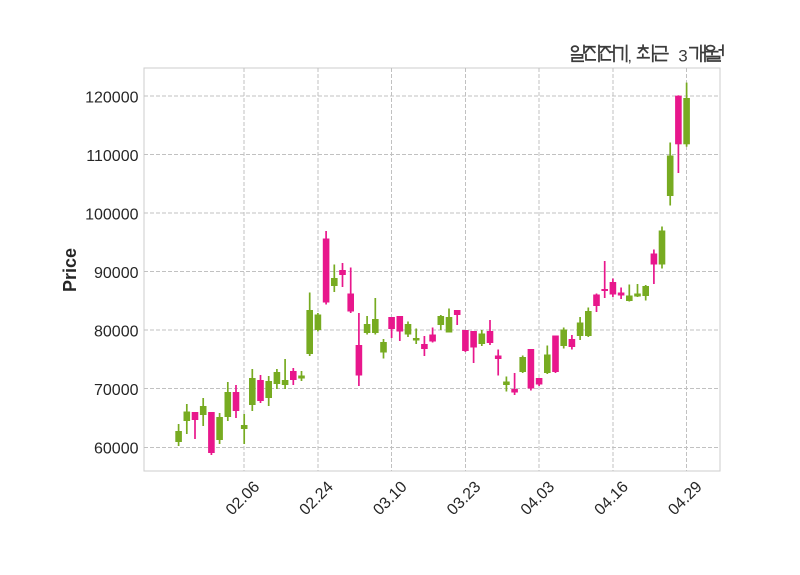 Image resolution: width=800 pixels, height=575 pixels. I want to click on svg-text: Price, so click(70, 270).